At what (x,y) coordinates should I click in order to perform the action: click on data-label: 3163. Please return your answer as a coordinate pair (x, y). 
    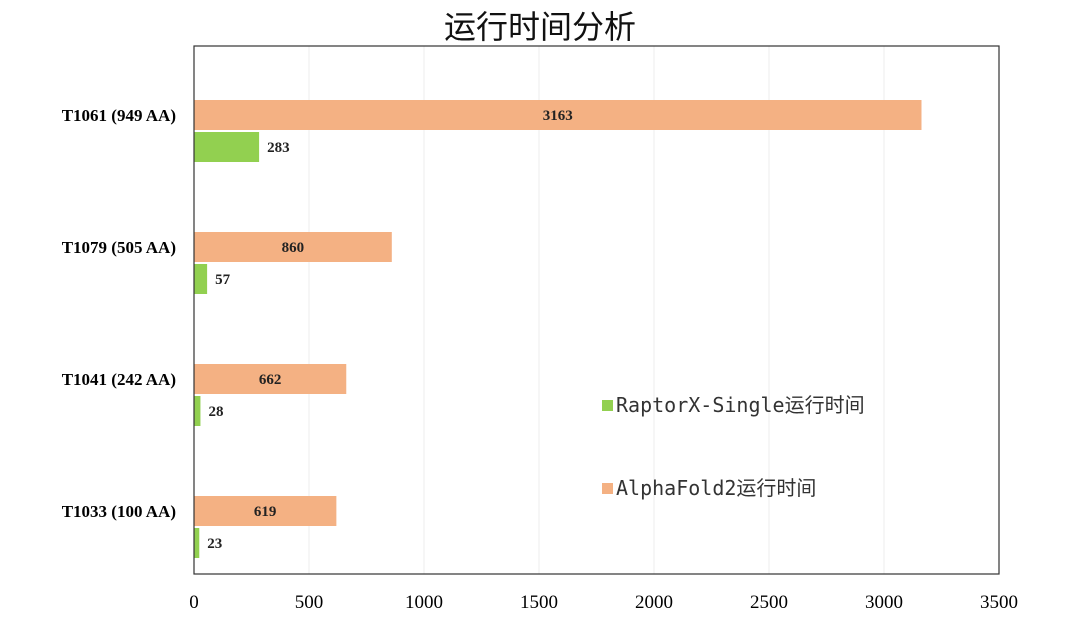
    Looking at the image, I should click on (558, 116).